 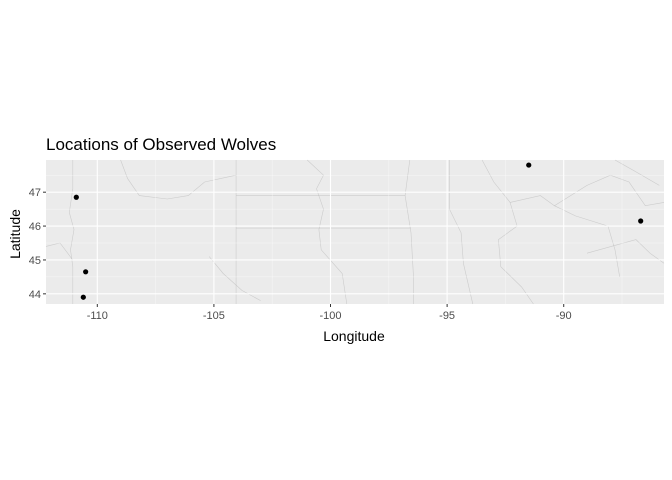 What do you see at coordinates (35, 295) in the screenshot?
I see `y-tick-label: 44` at bounding box center [35, 295].